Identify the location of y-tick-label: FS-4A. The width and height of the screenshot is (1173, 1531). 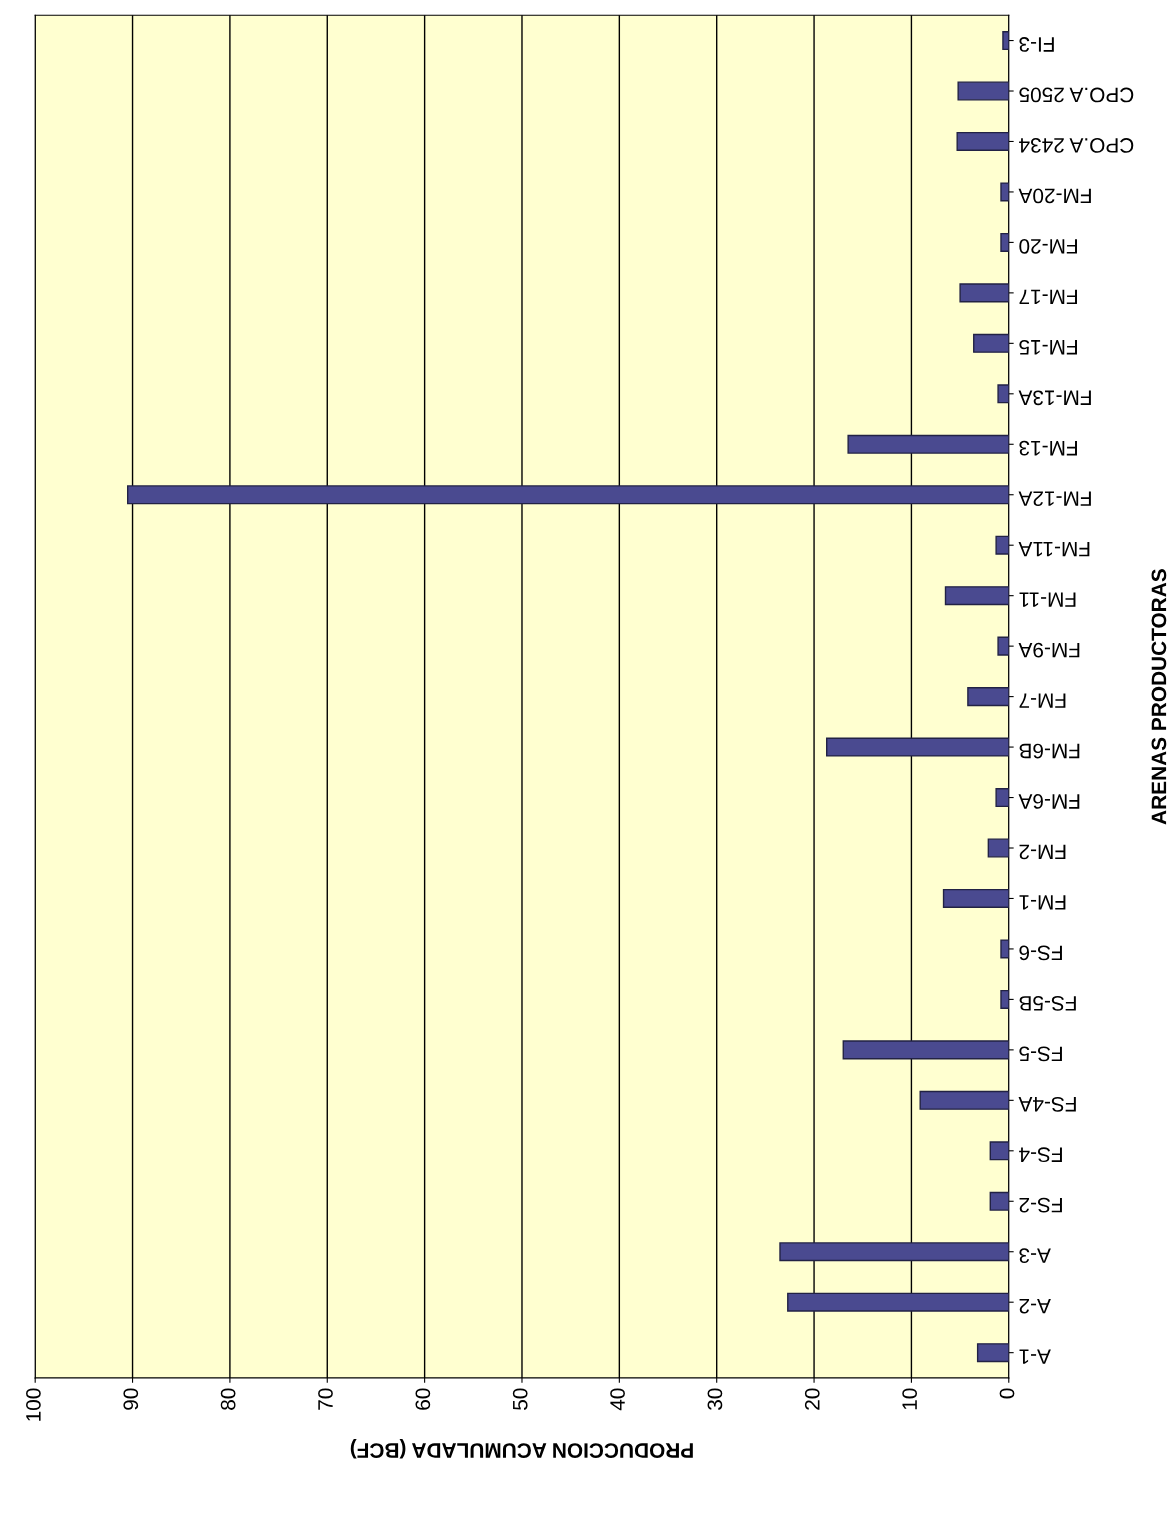
(1047, 1104).